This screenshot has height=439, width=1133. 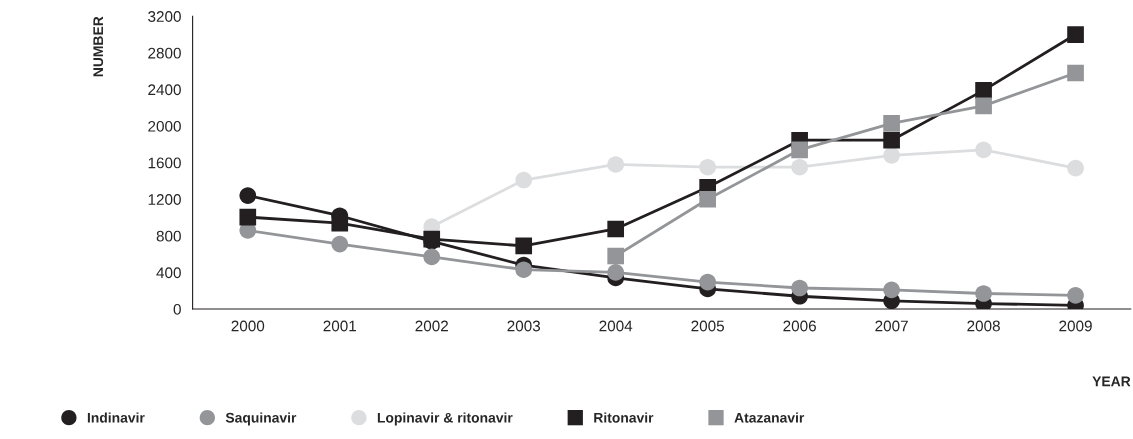 I want to click on y-tick-label: 2000, so click(x=164, y=126).